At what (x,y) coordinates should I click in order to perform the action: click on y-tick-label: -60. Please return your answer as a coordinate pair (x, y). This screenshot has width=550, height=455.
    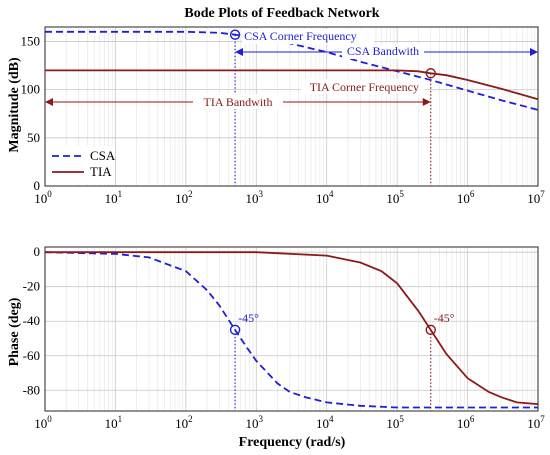
    Looking at the image, I should click on (31, 355).